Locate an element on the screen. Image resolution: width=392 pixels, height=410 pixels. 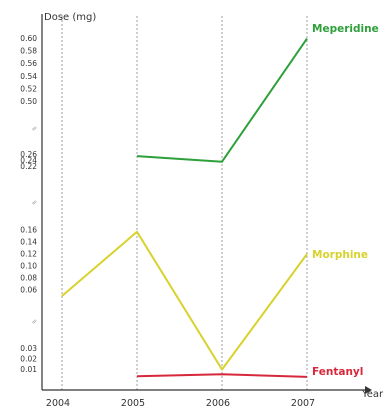
x-tick-label-2007: 2007 is located at coordinates (303, 403).